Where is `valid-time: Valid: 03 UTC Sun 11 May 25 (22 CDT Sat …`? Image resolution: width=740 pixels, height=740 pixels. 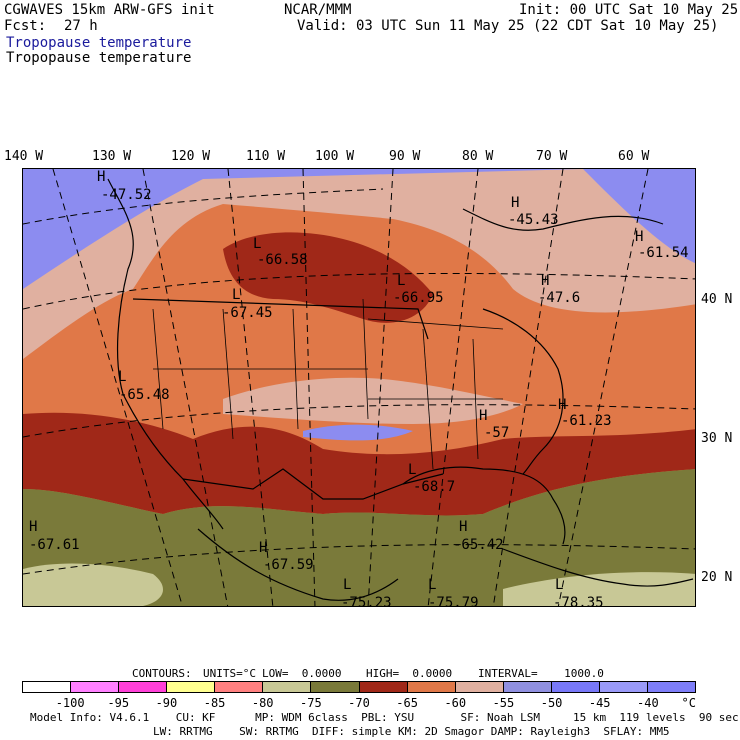 valid-time: Valid: 03 UTC Sun 11 May 25 (22 CDT Sat … is located at coordinates (508, 26).